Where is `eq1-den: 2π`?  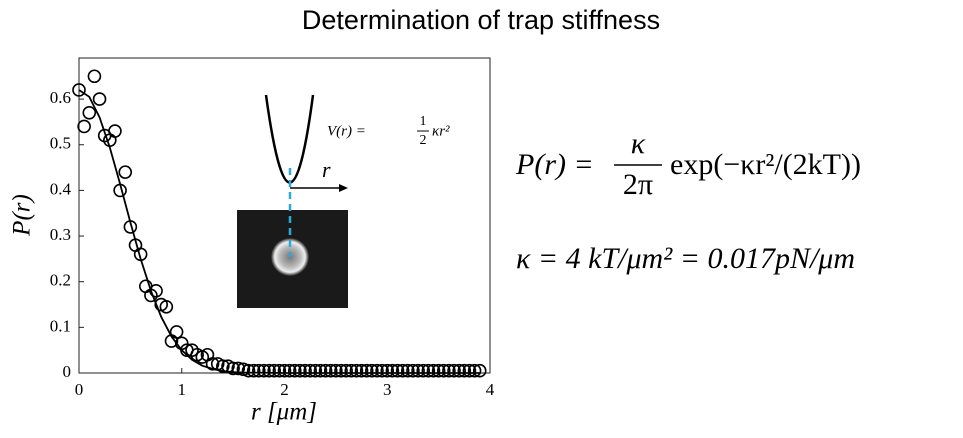
eq1-den: 2π is located at coordinates (638, 184).